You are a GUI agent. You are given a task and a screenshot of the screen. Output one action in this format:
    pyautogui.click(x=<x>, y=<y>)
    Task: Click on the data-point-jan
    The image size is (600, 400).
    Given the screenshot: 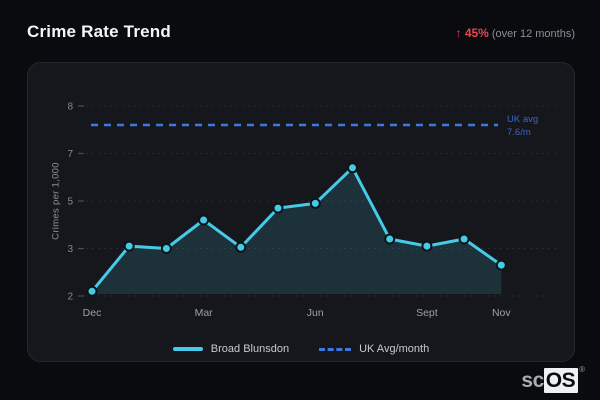 What is the action you would take?
    pyautogui.click(x=129, y=246)
    